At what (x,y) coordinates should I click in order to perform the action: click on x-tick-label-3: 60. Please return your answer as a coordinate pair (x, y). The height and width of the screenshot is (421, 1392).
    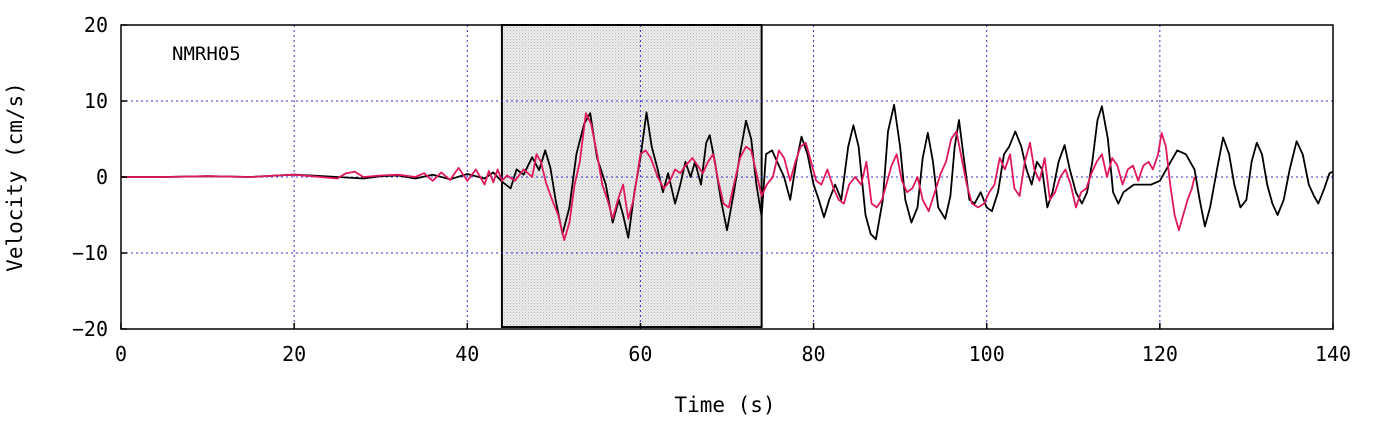
    Looking at the image, I should click on (640, 354).